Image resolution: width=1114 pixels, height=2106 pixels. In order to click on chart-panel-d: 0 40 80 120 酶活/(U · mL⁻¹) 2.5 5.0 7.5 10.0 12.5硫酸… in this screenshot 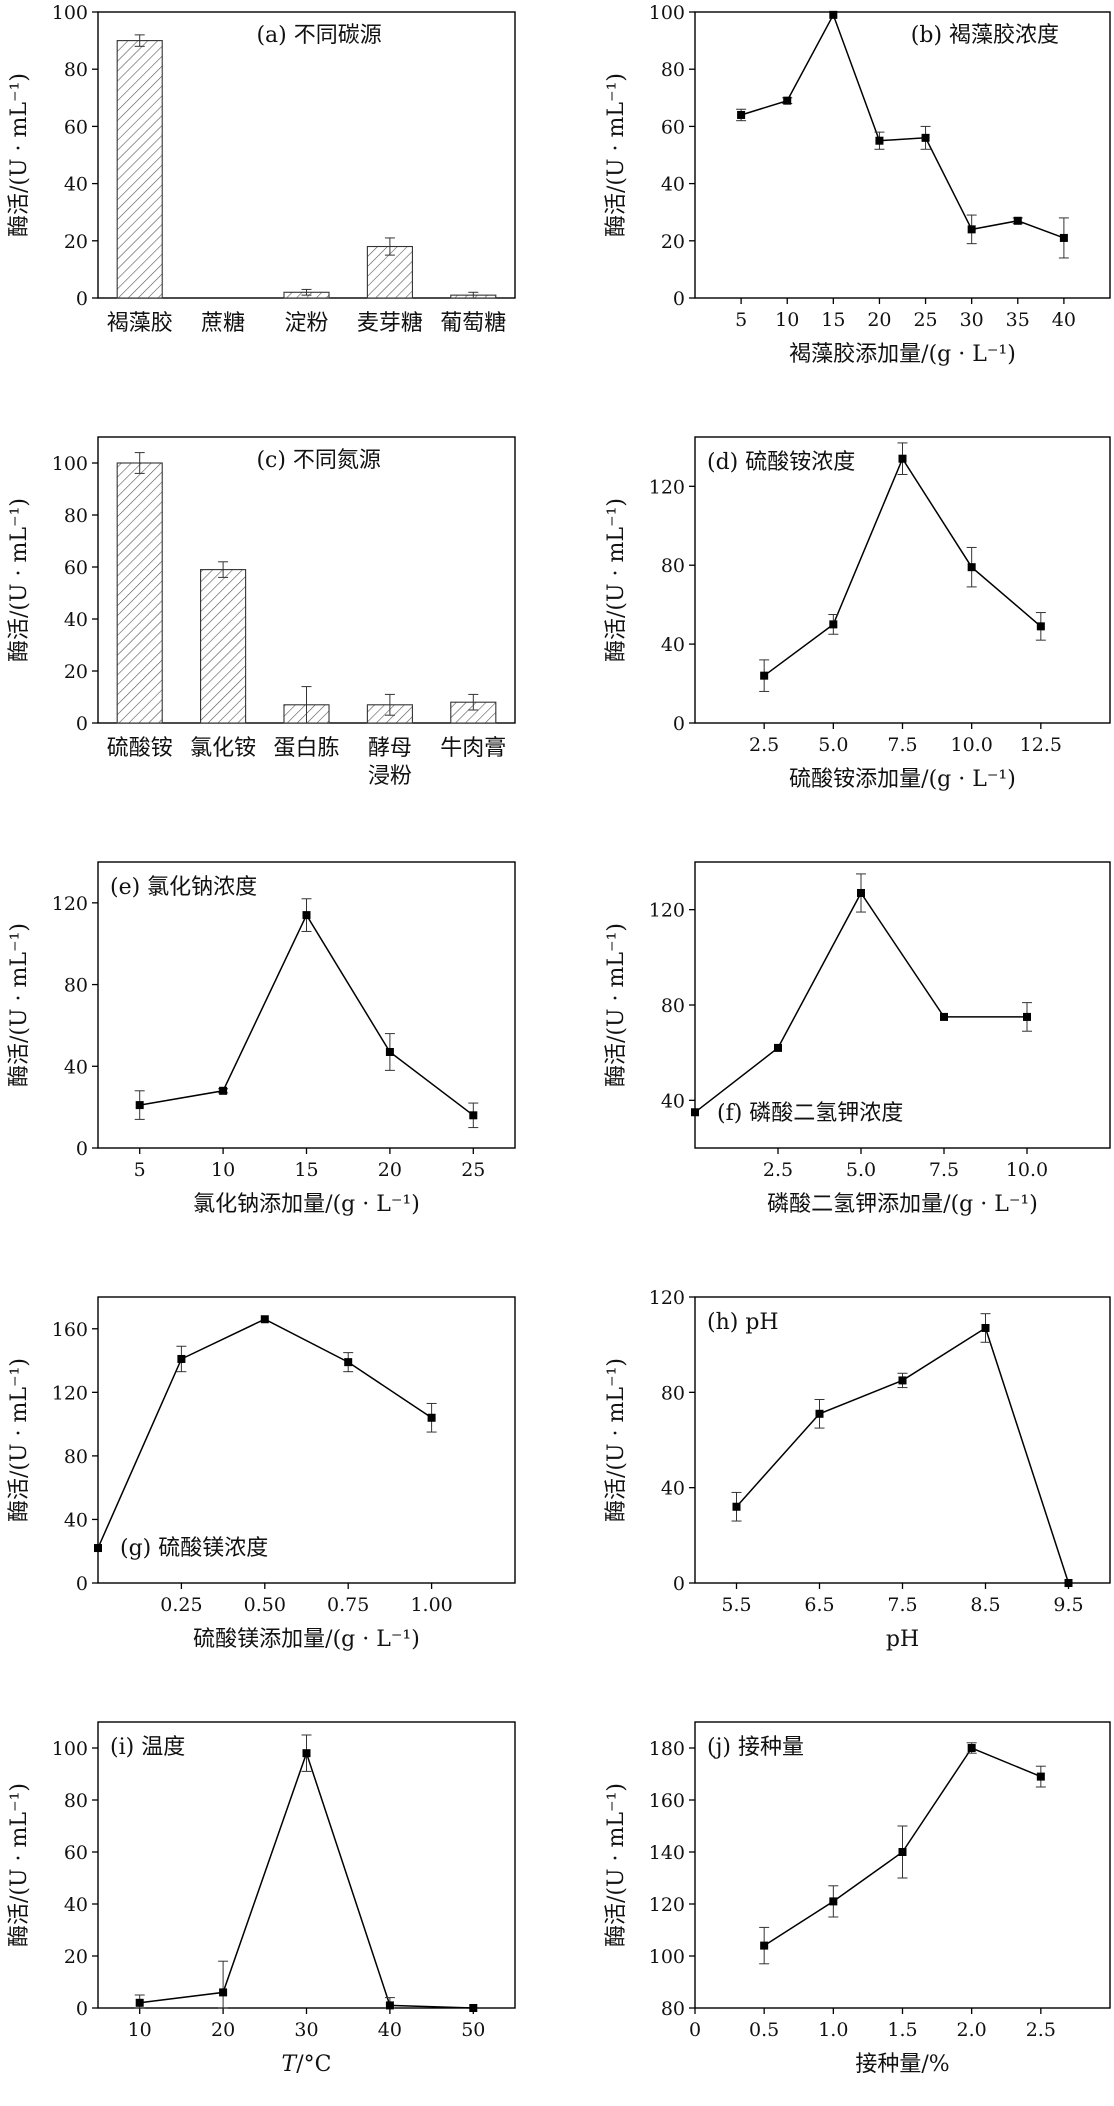, I will do `click(857, 614)`.